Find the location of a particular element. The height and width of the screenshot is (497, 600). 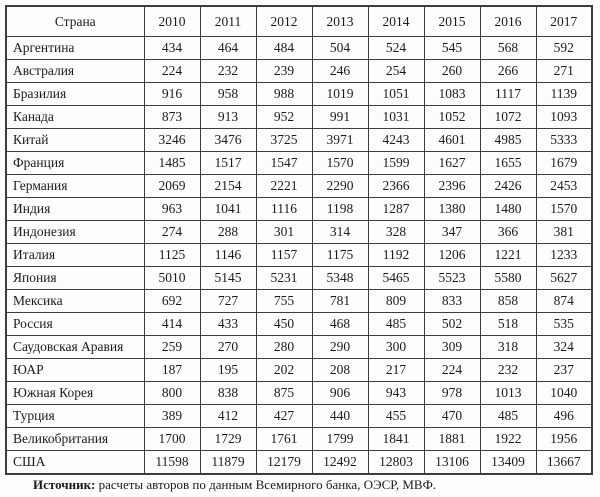

value-cell: 916 is located at coordinates (172, 94).